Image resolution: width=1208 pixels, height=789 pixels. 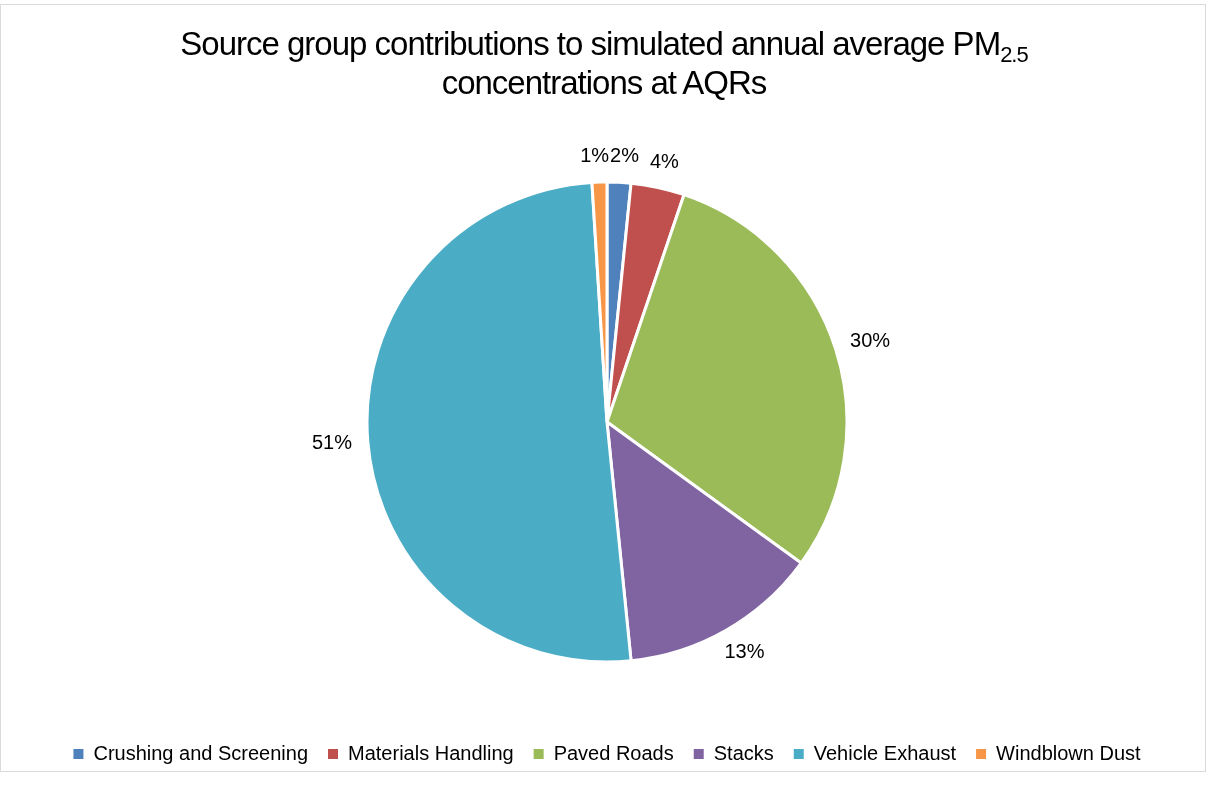 What do you see at coordinates (595, 154) in the screenshot?
I see `data-label: 1%` at bounding box center [595, 154].